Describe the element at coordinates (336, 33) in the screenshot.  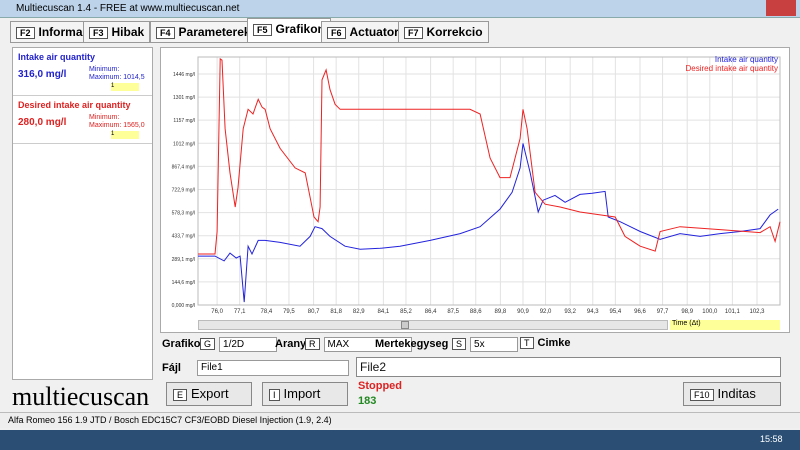
I see `tab-key: F6` at that location.